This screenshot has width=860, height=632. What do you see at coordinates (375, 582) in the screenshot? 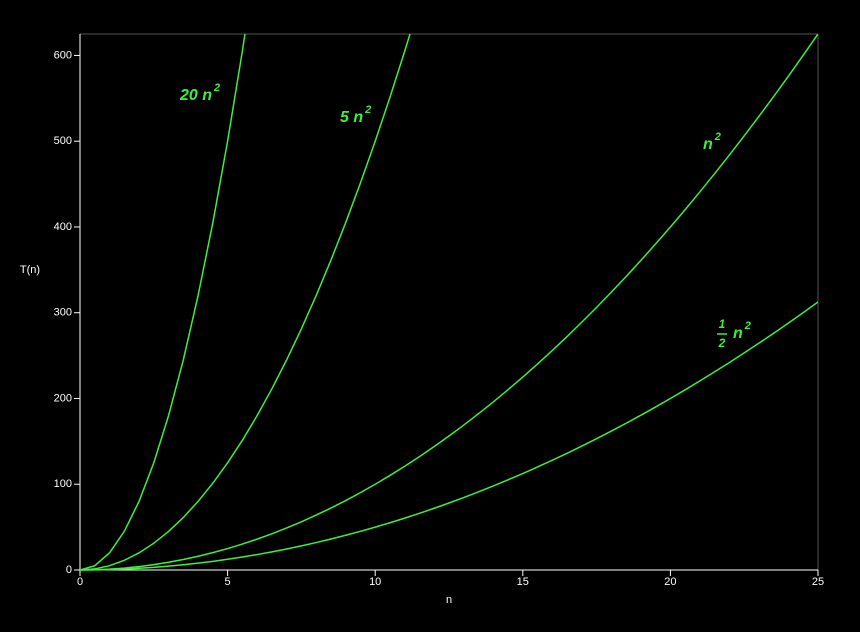
I see `x-tick-label: 10` at bounding box center [375, 582].